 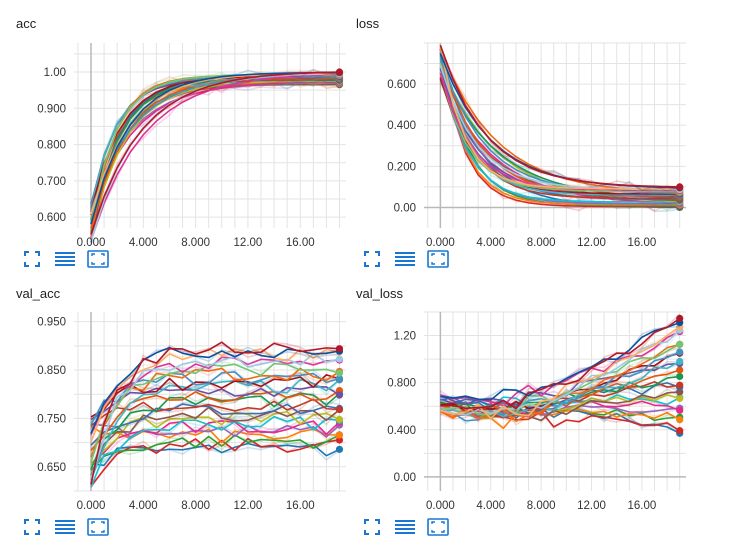 What do you see at coordinates (300, 243) in the screenshot?
I see `x-tick-label: 16.00` at bounding box center [300, 243].